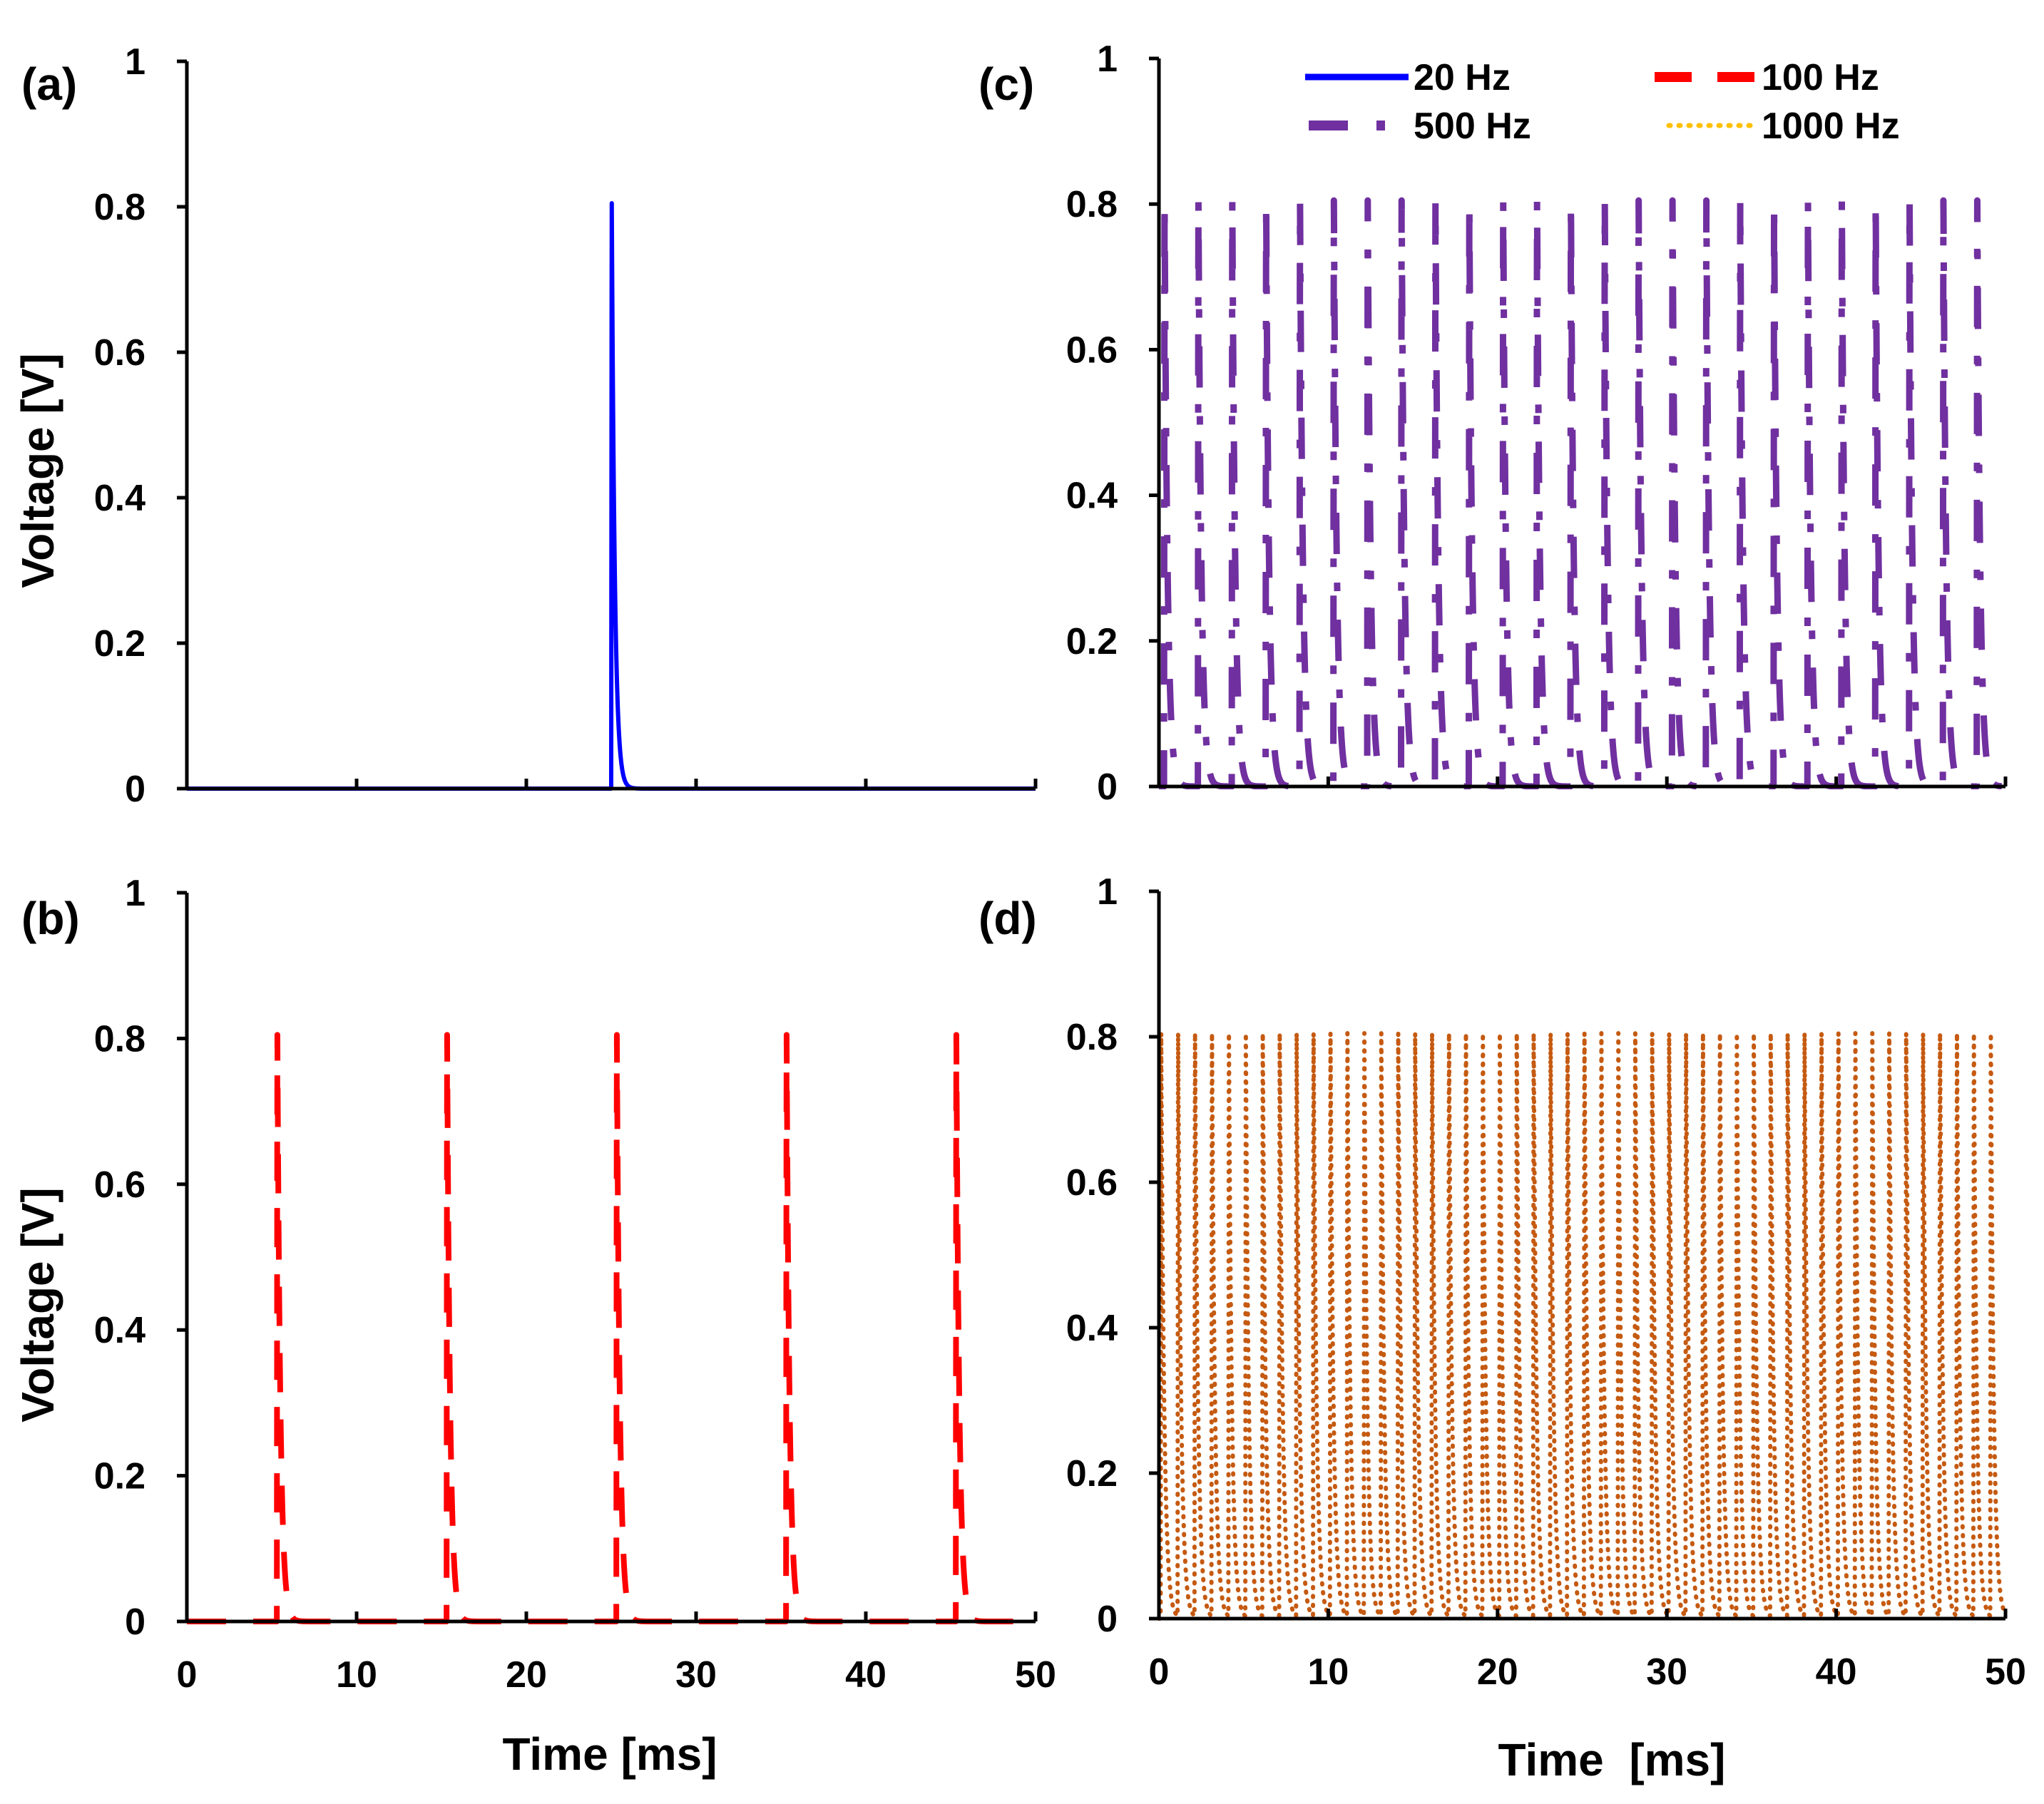 The image size is (2044, 1804). What do you see at coordinates (119, 353) in the screenshot?
I see `panel0-ytick-label-3: 0.6` at bounding box center [119, 353].